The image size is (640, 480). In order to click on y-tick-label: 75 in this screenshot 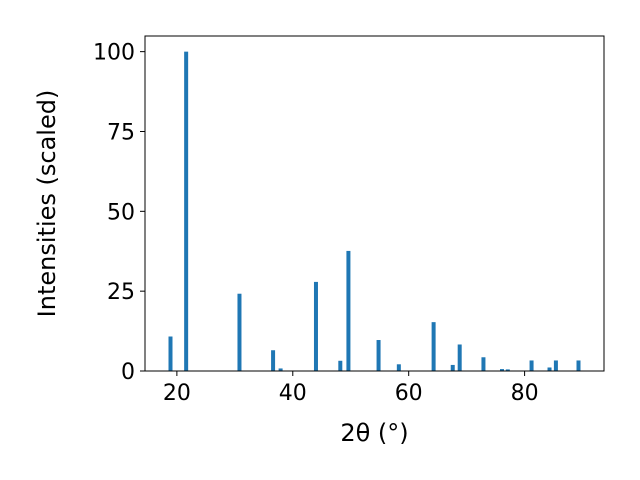, I will do `click(121, 132)`.